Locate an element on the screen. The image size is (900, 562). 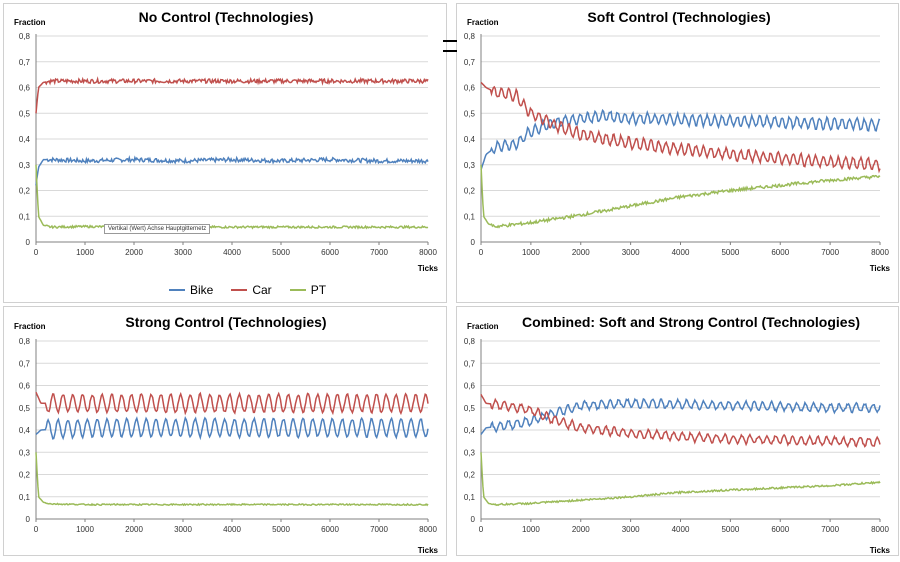
legend-item-car: Car is located at coordinates (251, 290).